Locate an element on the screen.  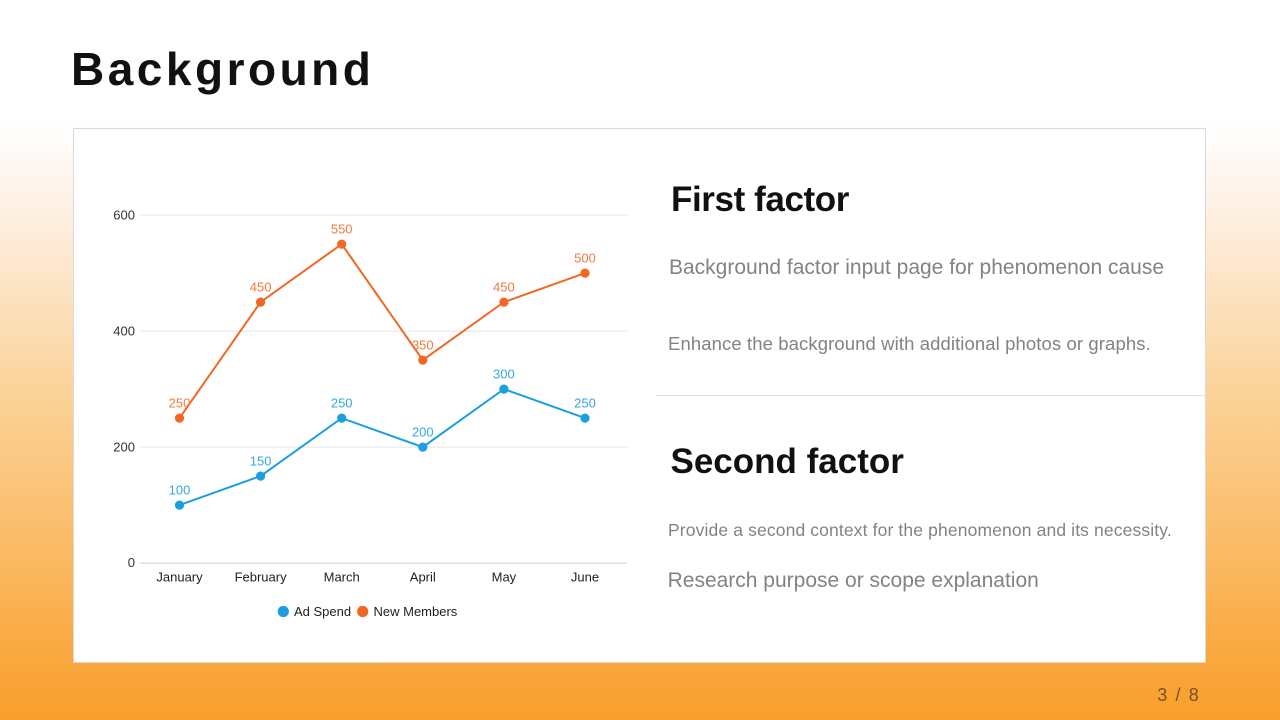
svg-text: 0 is located at coordinates (131, 562).